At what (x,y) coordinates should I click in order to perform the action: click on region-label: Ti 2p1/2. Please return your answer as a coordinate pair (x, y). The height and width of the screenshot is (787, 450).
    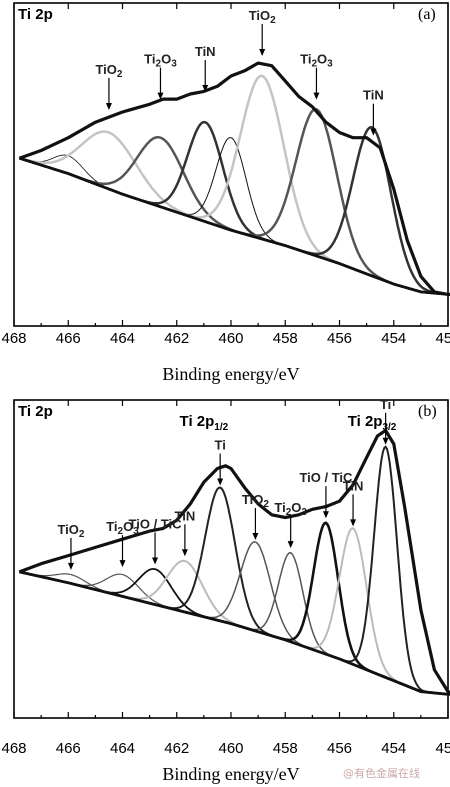
    Looking at the image, I should click on (204, 423).